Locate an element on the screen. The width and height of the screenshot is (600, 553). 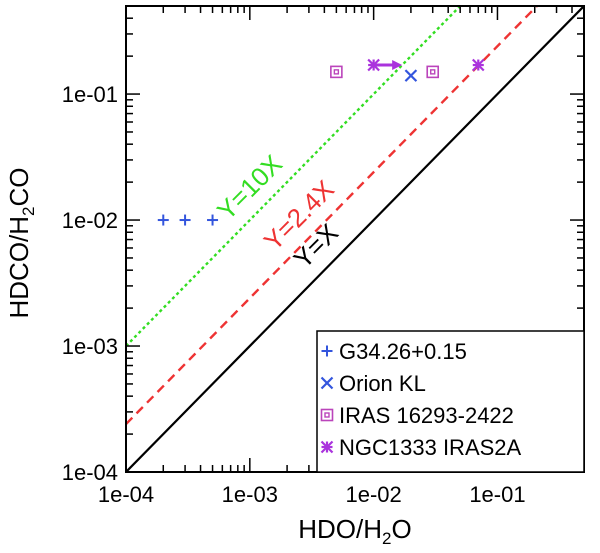
legend-label-3: IRAS 16293-2422 is located at coordinates (426, 415).